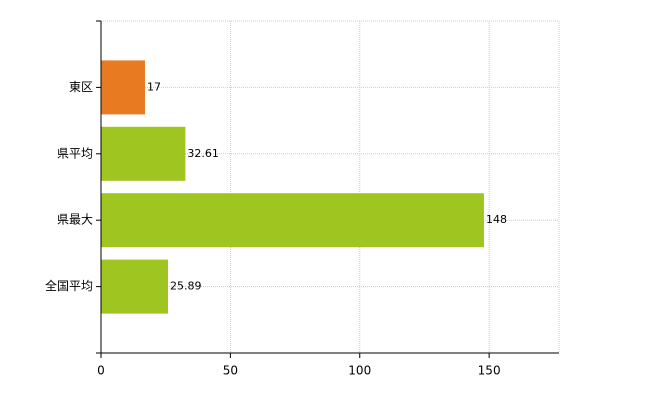 This screenshot has width=650, height=404. What do you see at coordinates (81, 87) in the screenshot?
I see `y-tick-label: 東区` at bounding box center [81, 87].